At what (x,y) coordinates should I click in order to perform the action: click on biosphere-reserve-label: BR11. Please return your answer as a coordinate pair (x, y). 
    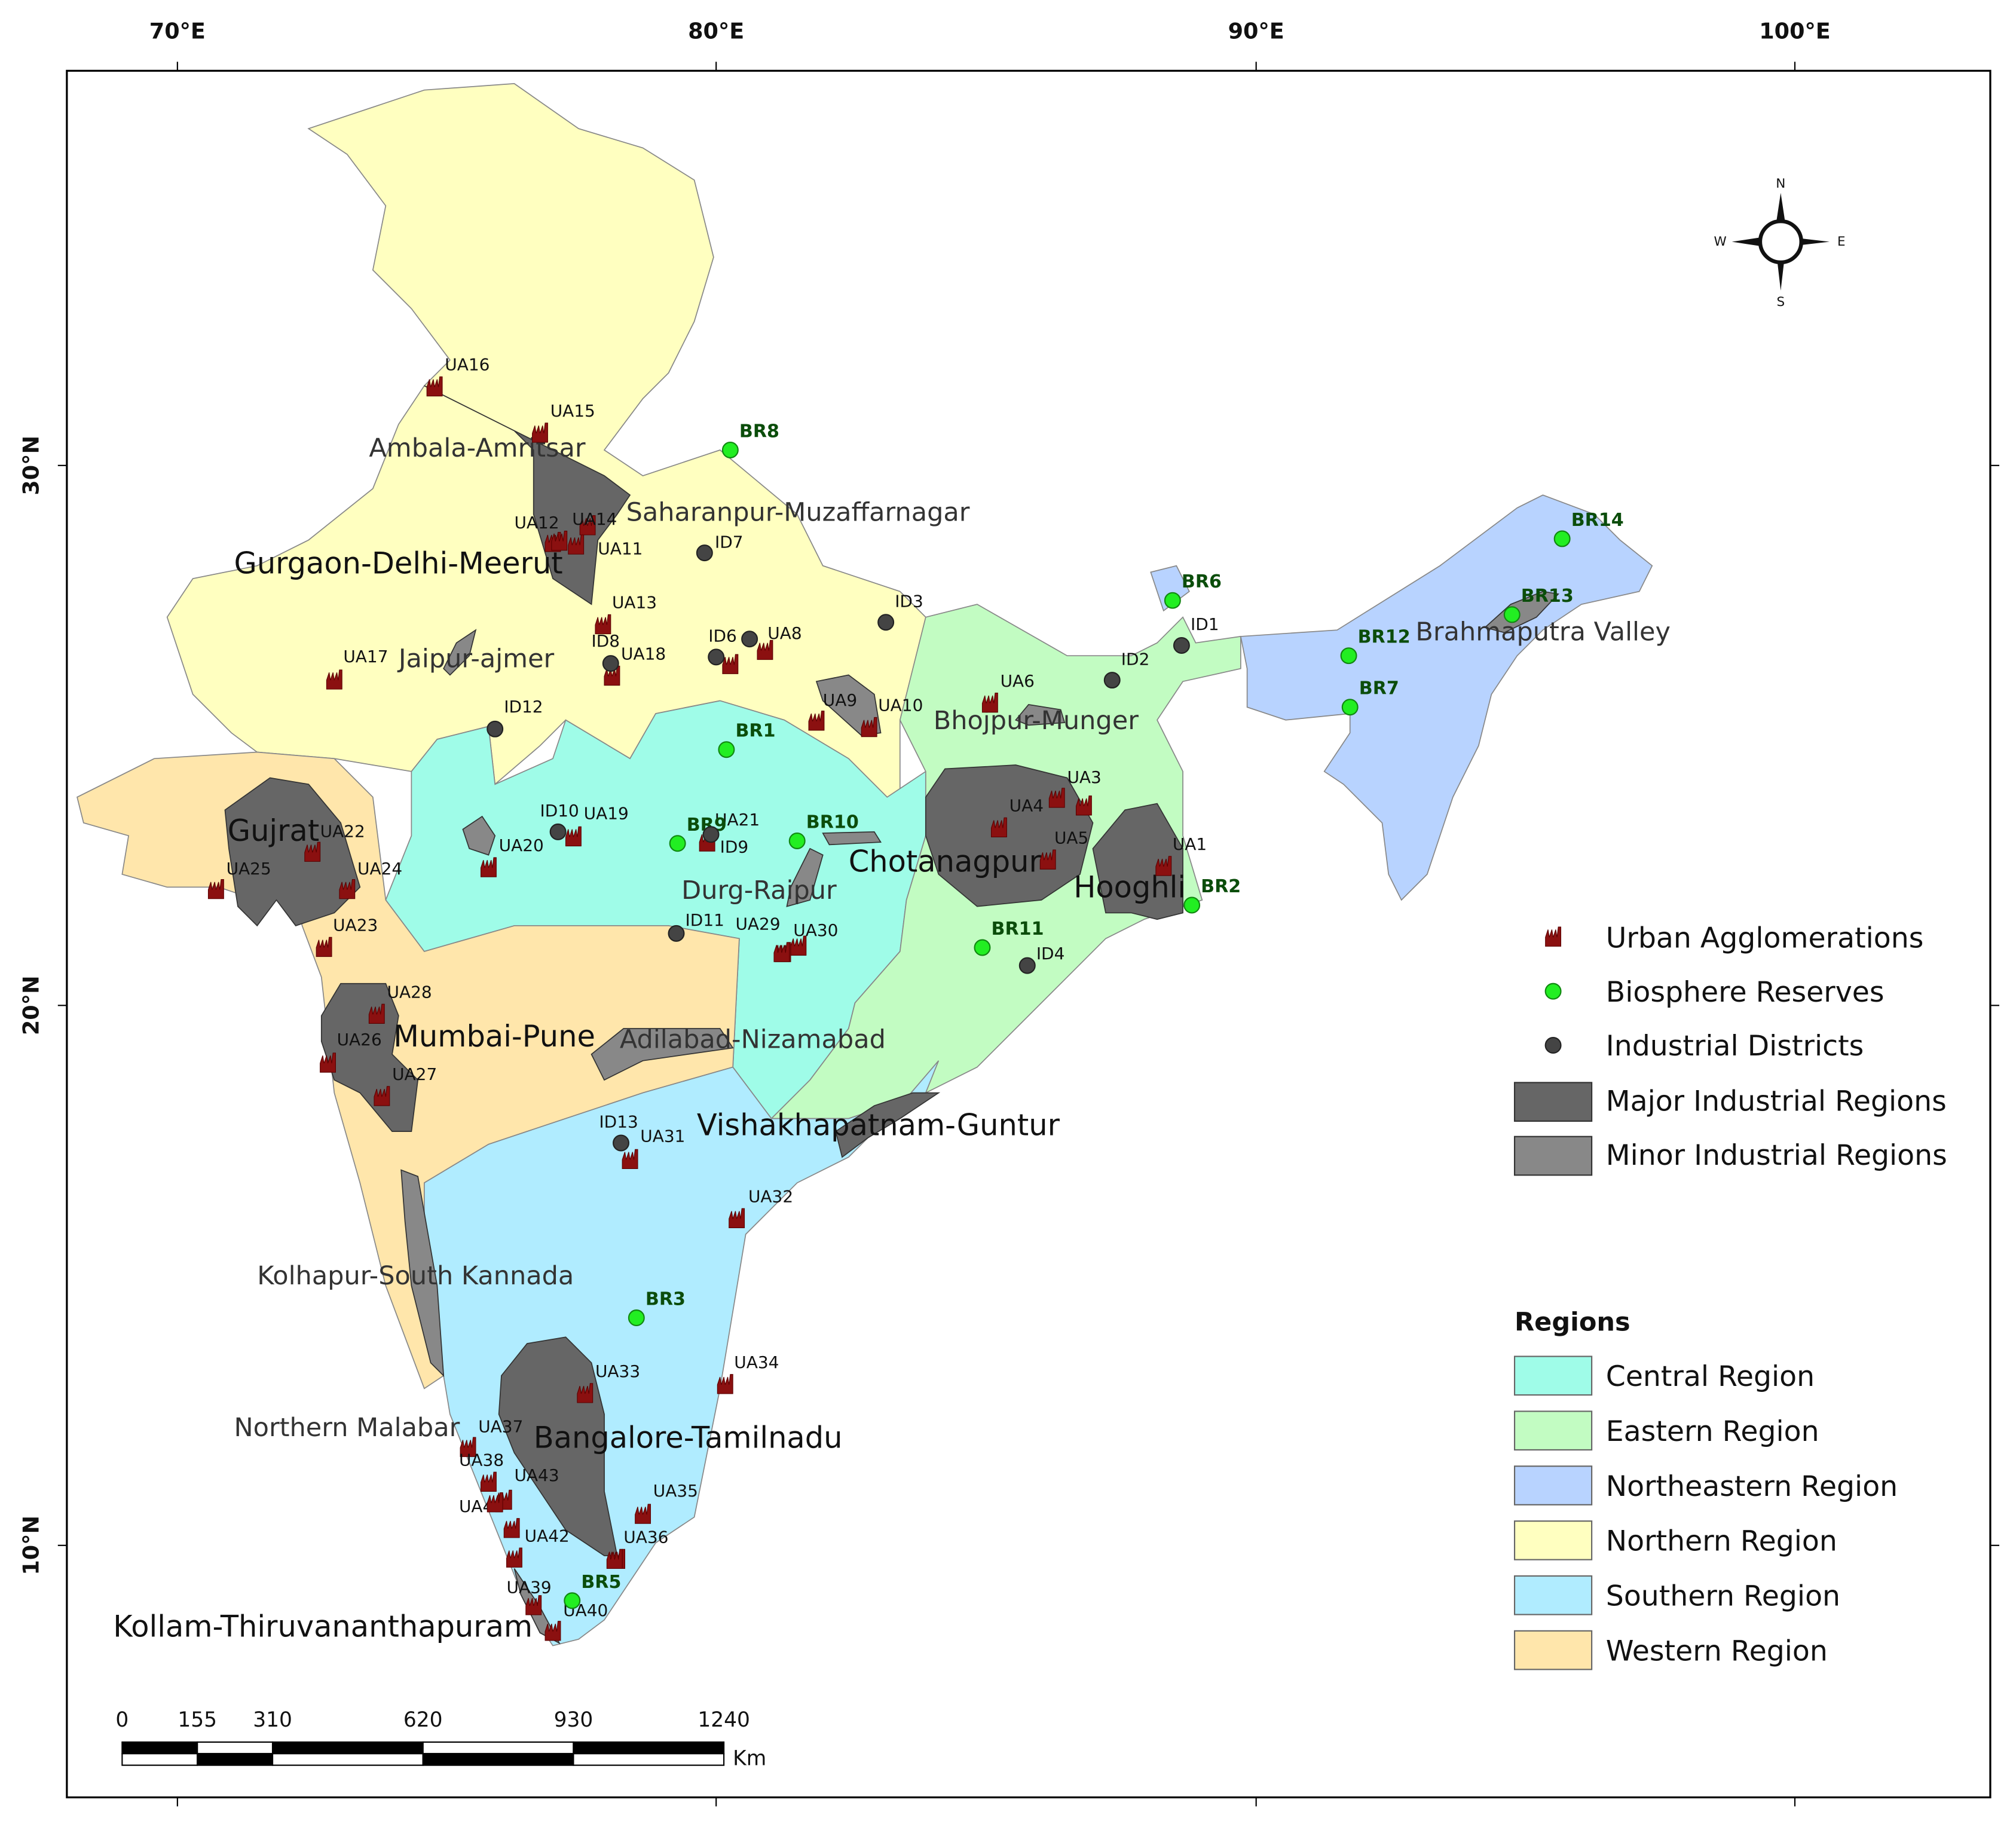
    Looking at the image, I should click on (1018, 929).